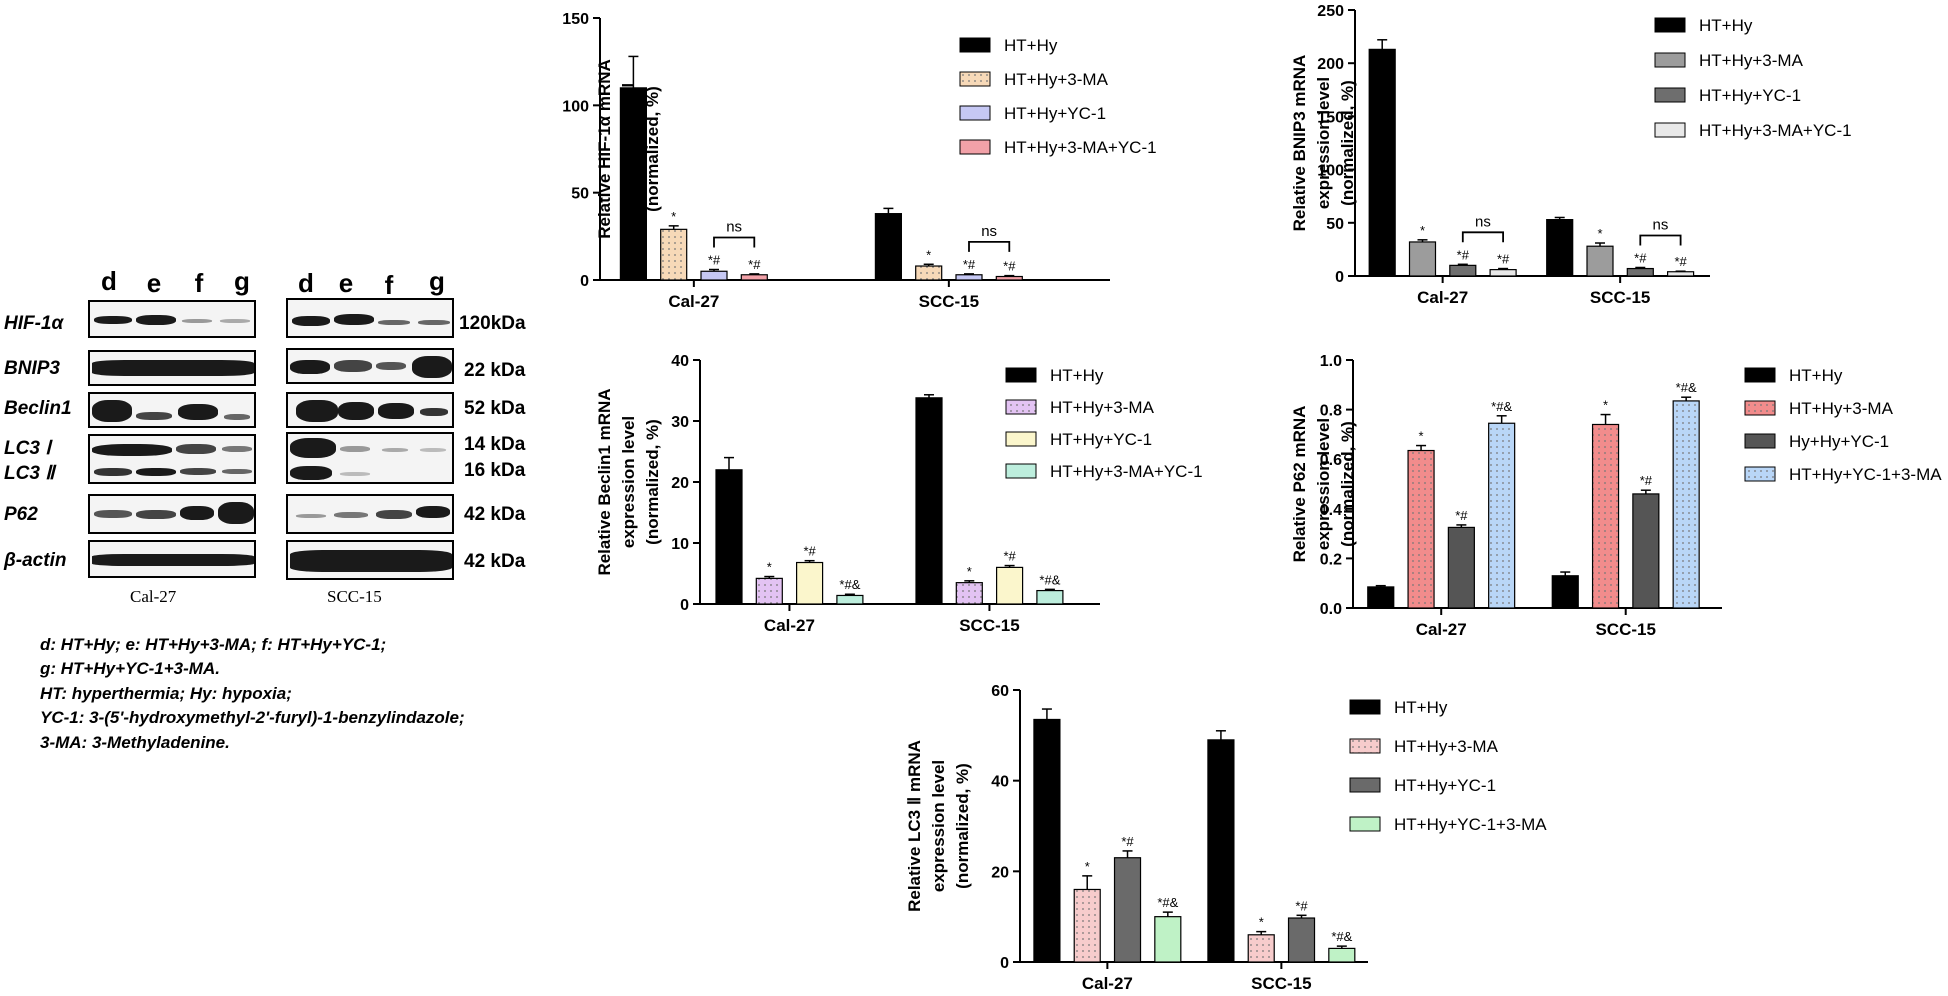  What do you see at coordinates (153, 596) in the screenshot?
I see `cell-line-label: Cal-27` at bounding box center [153, 596].